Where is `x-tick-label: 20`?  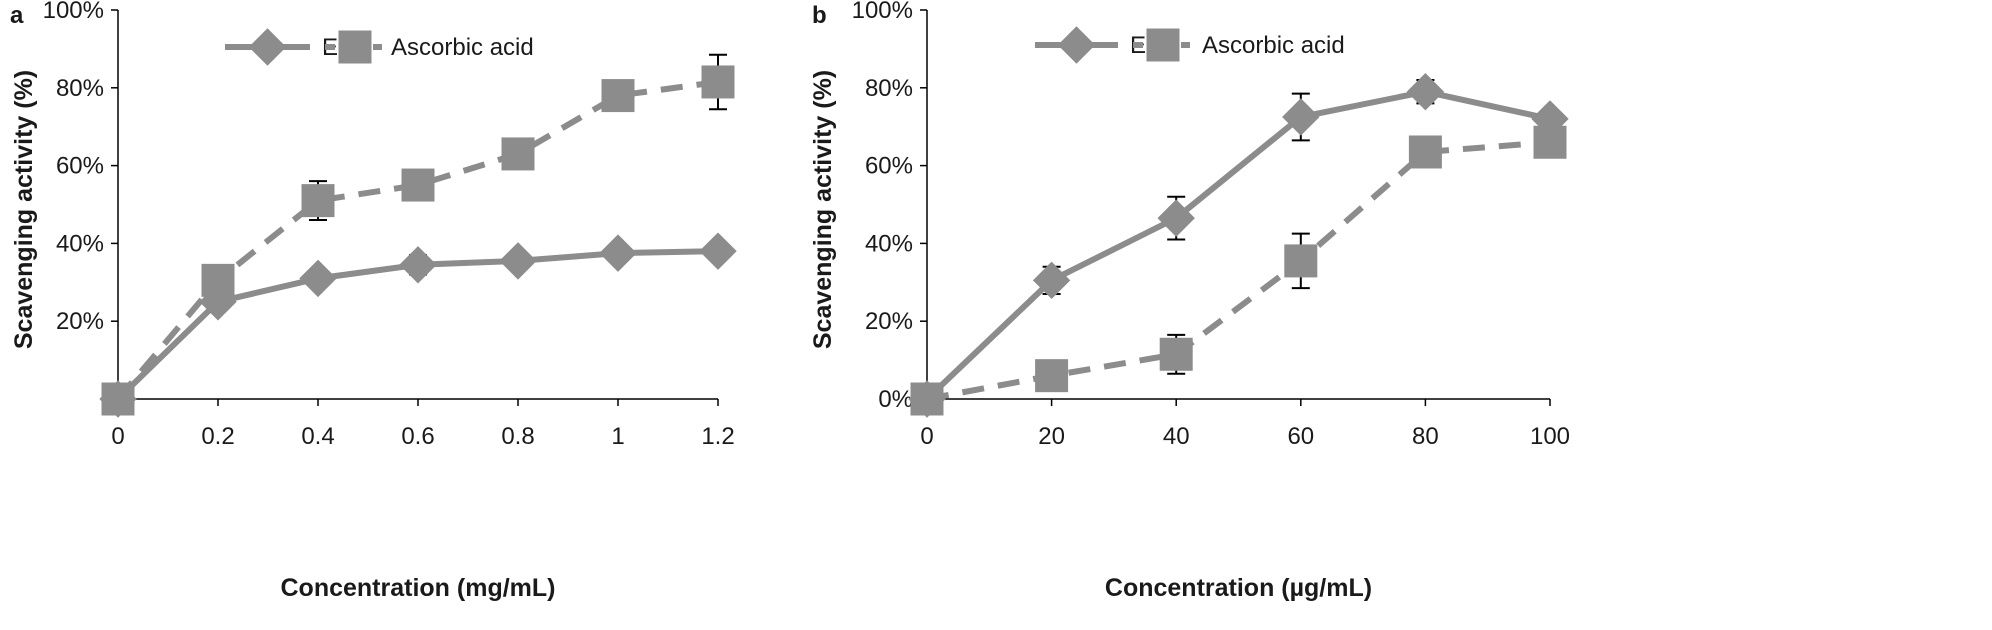 x-tick-label: 20 is located at coordinates (1051, 436).